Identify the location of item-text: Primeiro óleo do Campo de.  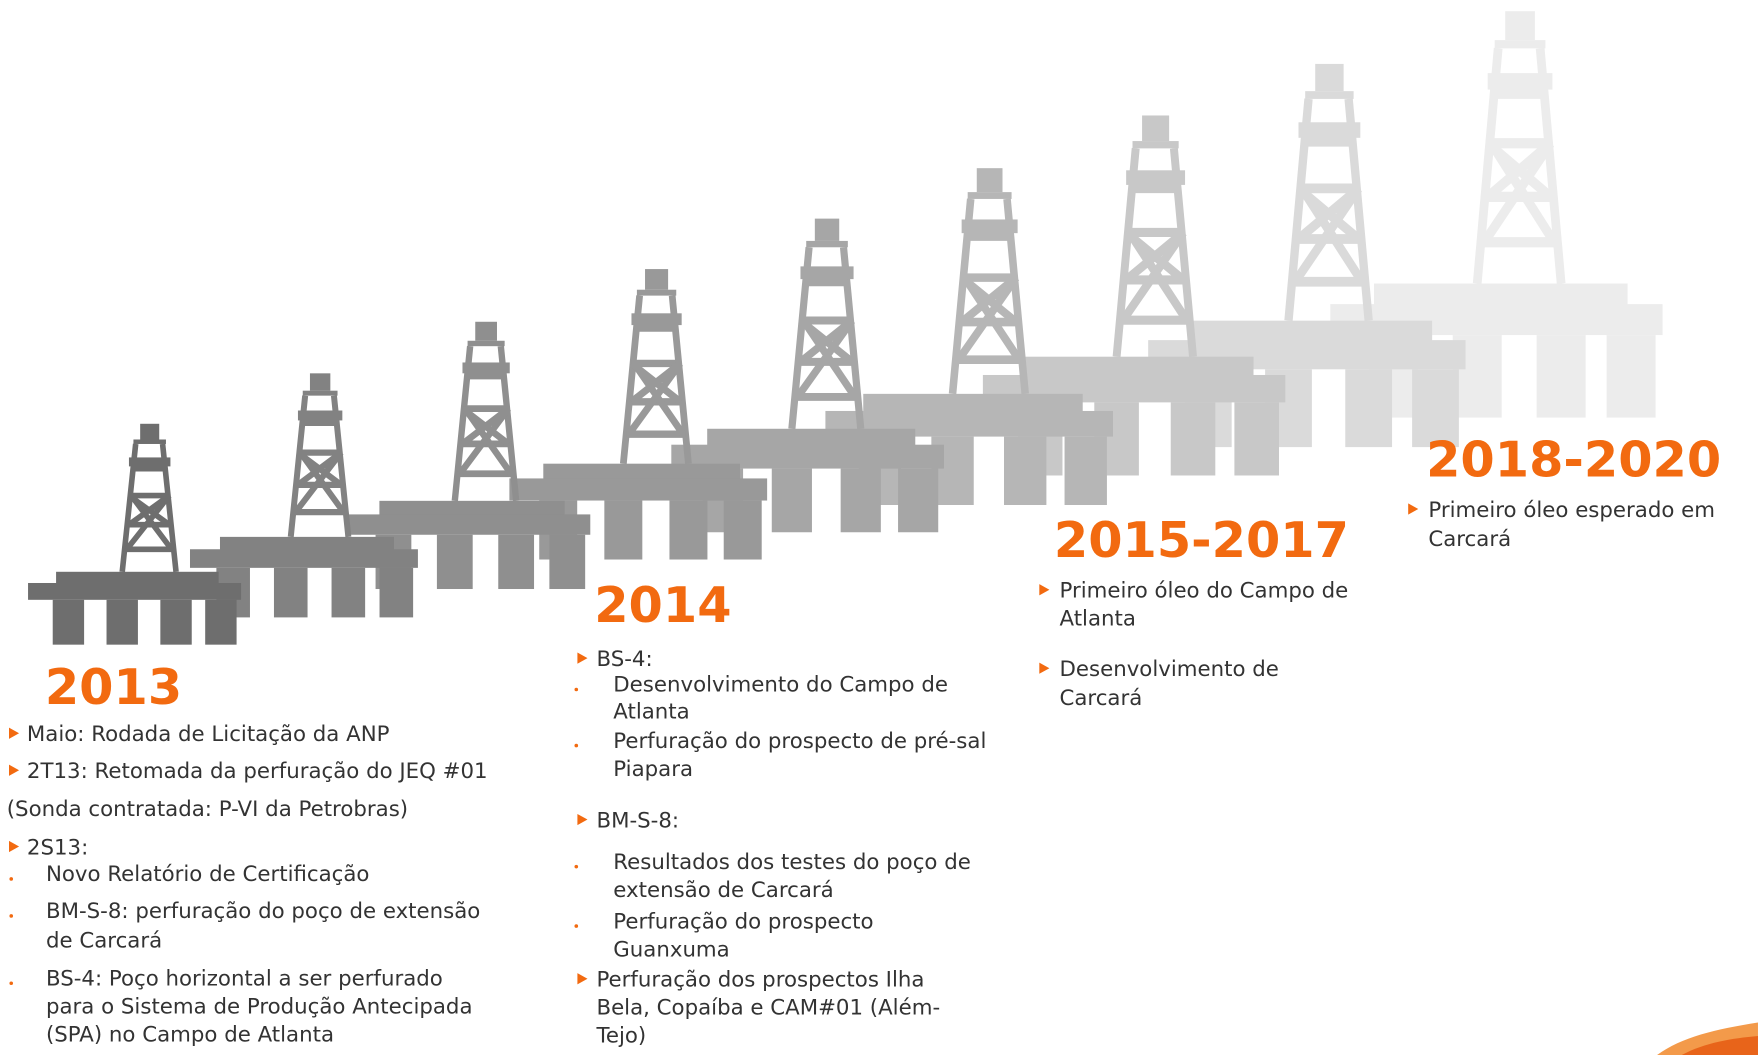
(1204, 591).